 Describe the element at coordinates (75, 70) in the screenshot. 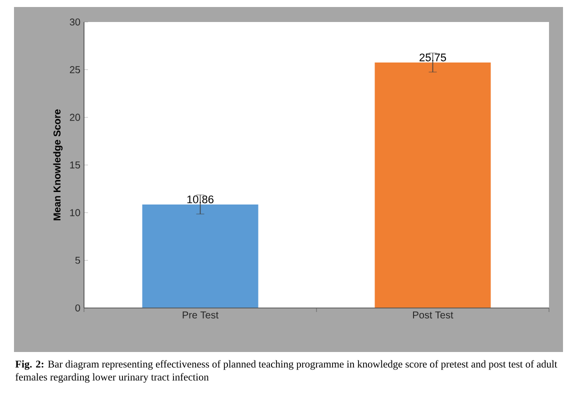

I see `y-tick-label: 25` at that location.